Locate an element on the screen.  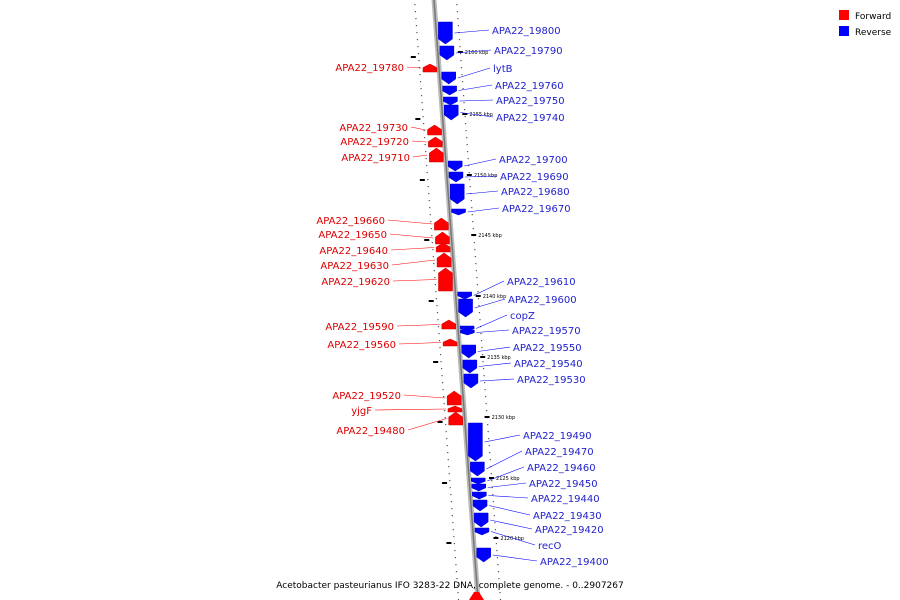
forward-gene-label: APA22_19480 is located at coordinates (370, 431).